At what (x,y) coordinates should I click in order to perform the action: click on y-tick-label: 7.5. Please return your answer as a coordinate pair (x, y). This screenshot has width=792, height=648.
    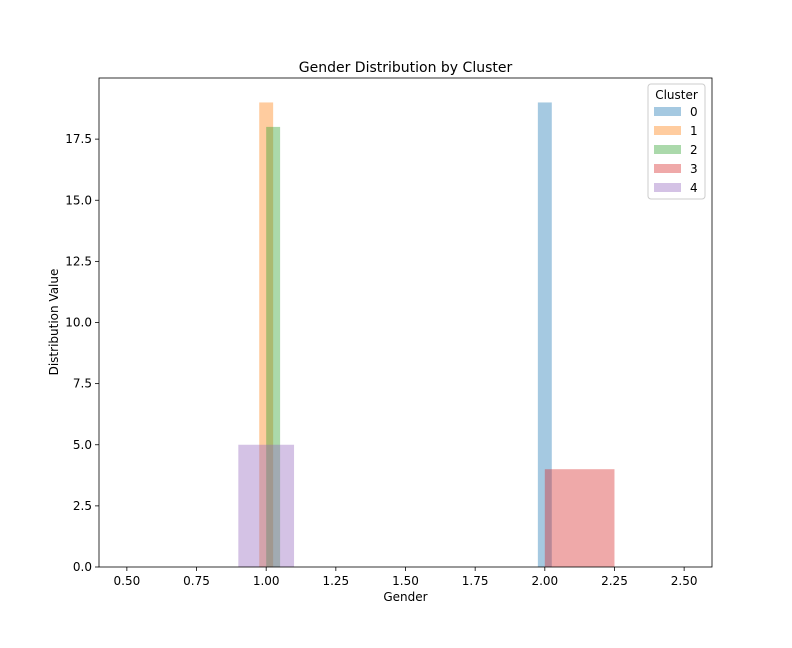
    Looking at the image, I should click on (82, 384).